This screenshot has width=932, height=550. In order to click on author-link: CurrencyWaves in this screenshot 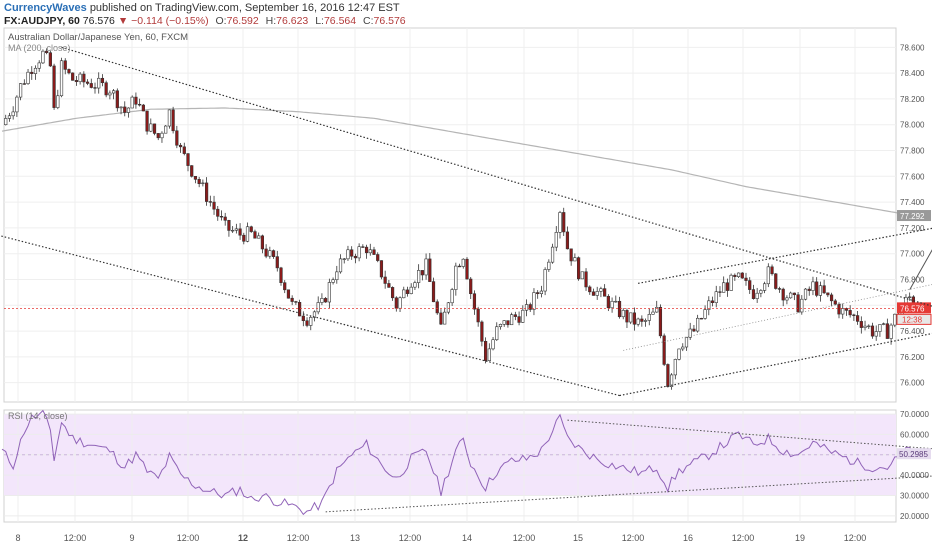, I will do `click(45, 8)`.